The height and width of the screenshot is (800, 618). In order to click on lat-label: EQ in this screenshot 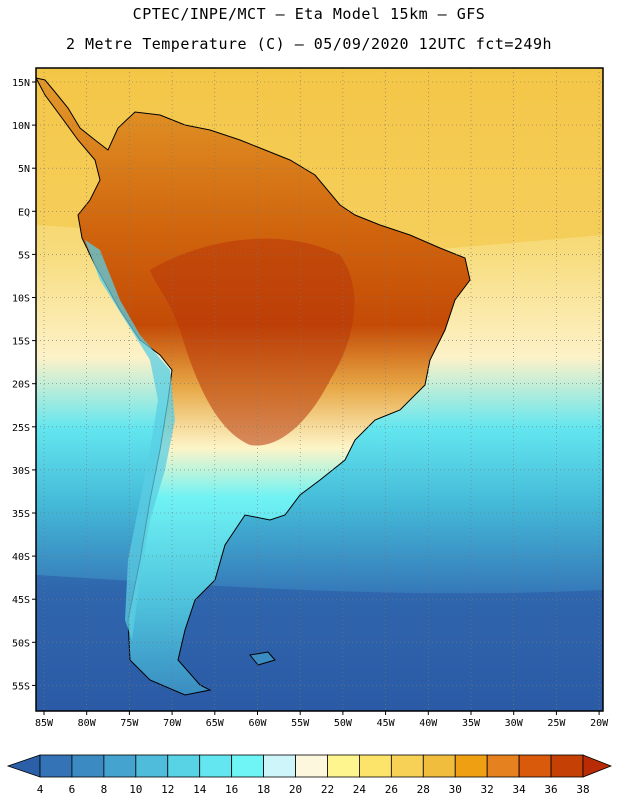, I will do `click(24, 212)`.